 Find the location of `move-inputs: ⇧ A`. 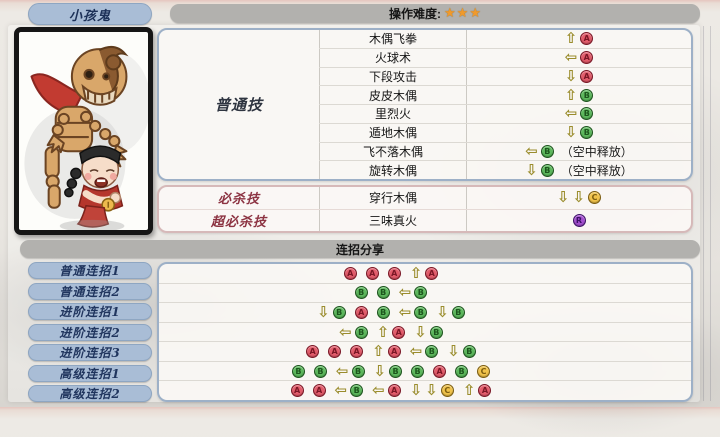

move-inputs: ⇧ A is located at coordinates (579, 39).